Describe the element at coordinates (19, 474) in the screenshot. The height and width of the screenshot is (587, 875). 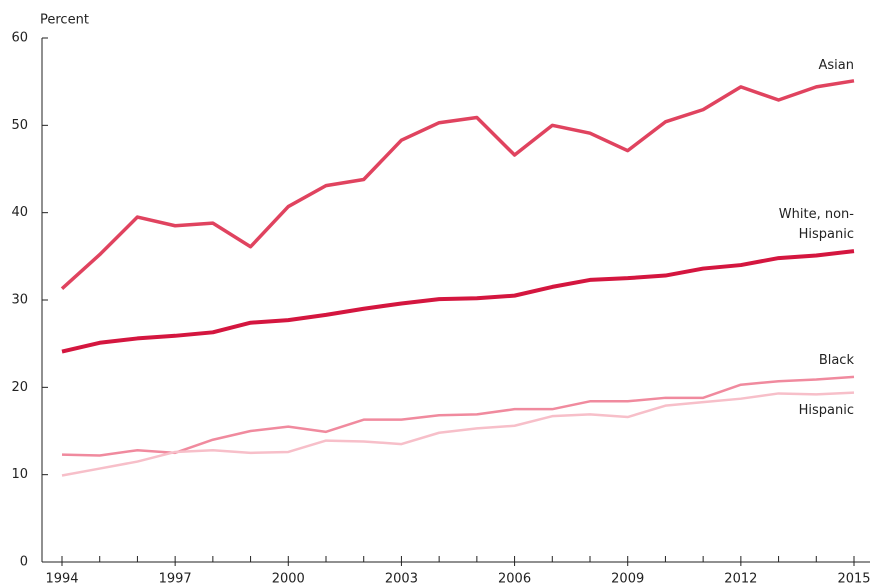
I see `y-tick-label: 10` at that location.